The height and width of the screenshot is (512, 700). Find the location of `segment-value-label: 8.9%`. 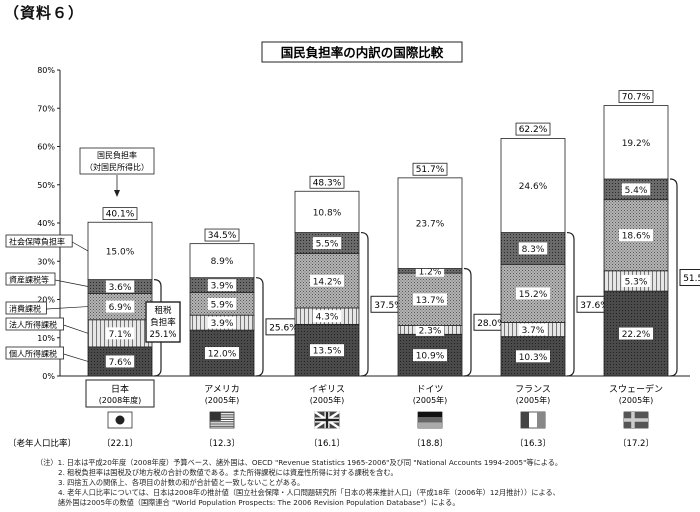

segment-value-label: 8.9% is located at coordinates (222, 262).